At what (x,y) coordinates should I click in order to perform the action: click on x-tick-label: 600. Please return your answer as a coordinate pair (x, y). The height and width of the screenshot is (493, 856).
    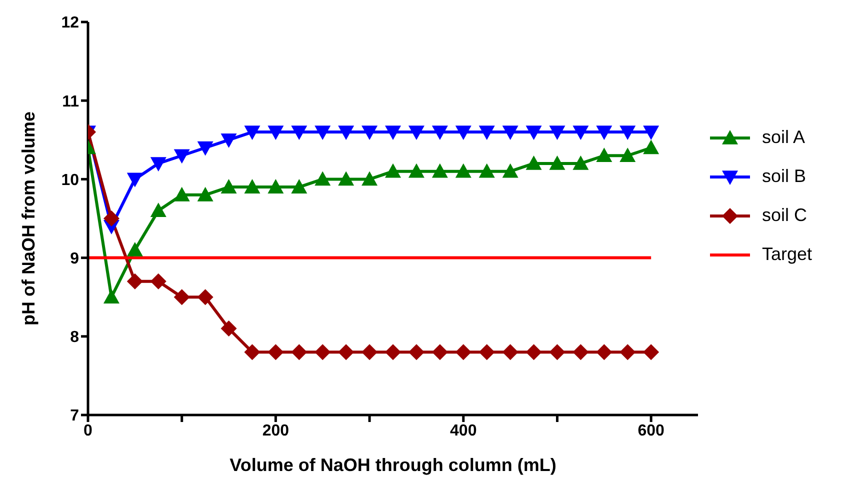
    Looking at the image, I should click on (651, 431).